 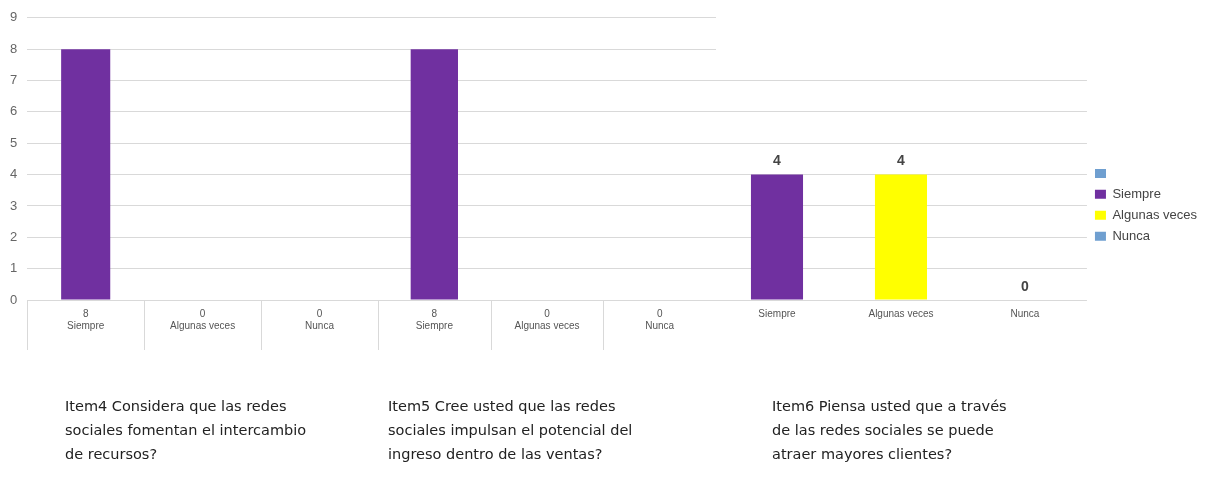 I want to click on legend-label: Siempre, so click(x=1136, y=193).